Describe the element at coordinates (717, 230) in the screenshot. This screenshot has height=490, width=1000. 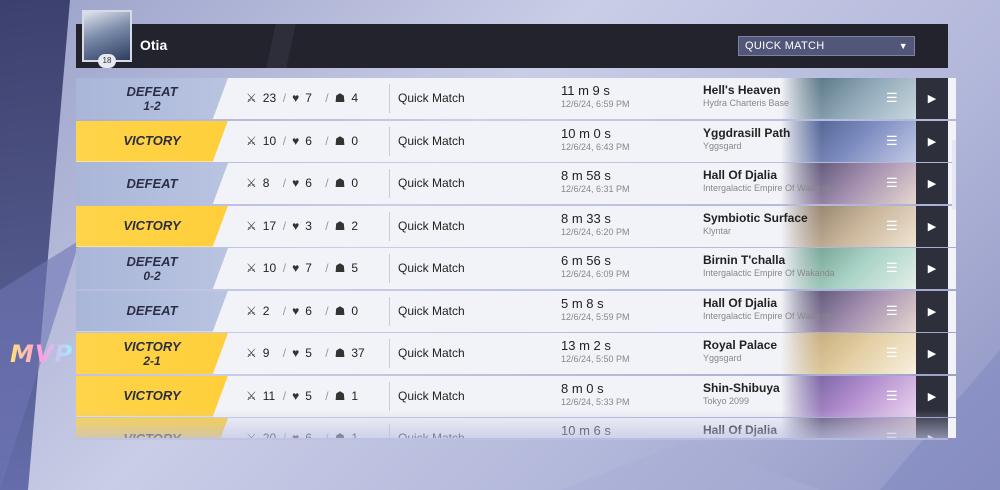
I see `map-region: Klyntar` at that location.